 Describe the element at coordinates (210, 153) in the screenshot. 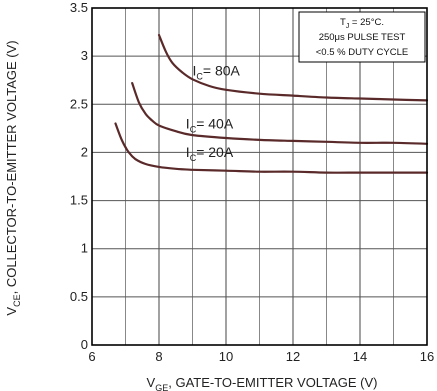

I see `curve-label-20a: IC= 20A` at that location.